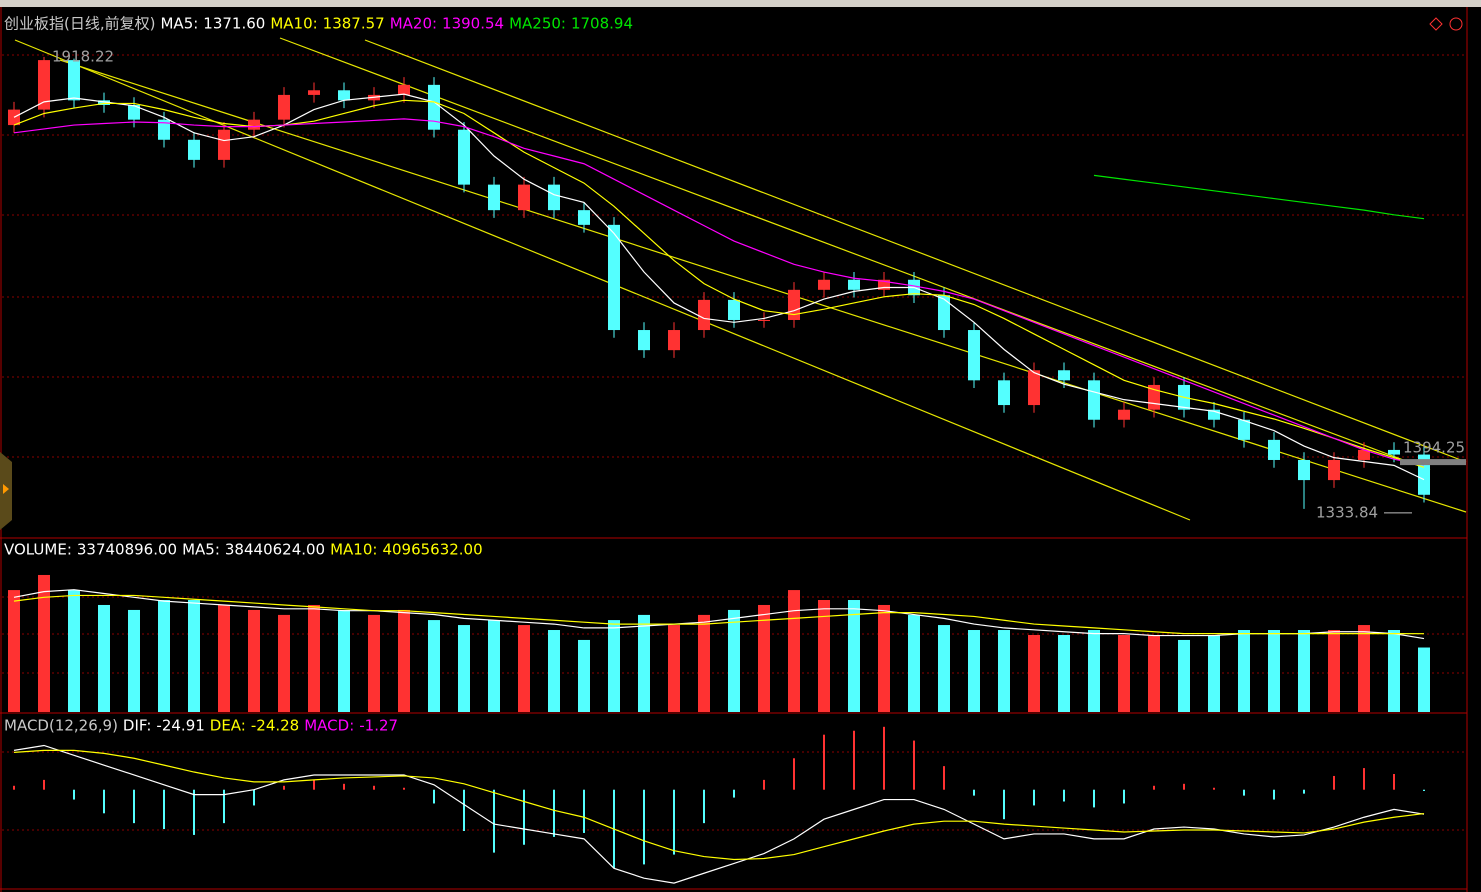 Image resolution: width=1481 pixels, height=892 pixels. Describe the element at coordinates (413, 24) in the screenshot. I see `legend-text: MA20:` at that location.